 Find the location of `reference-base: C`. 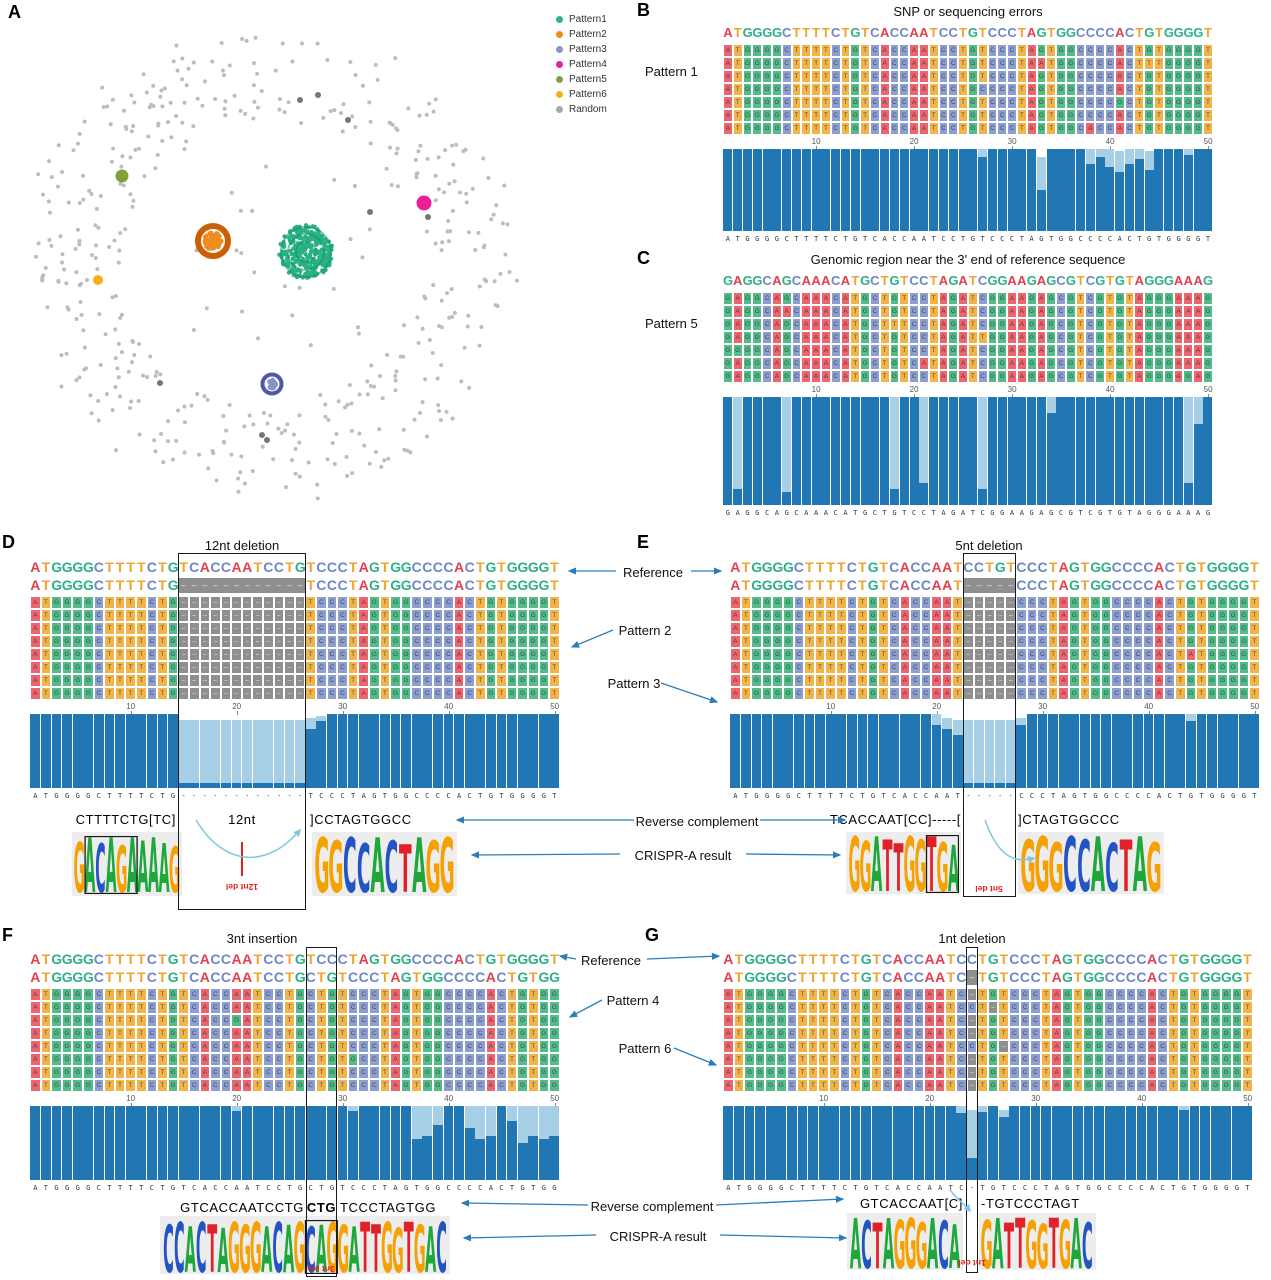

reference-base: C is located at coordinates (226, 959).